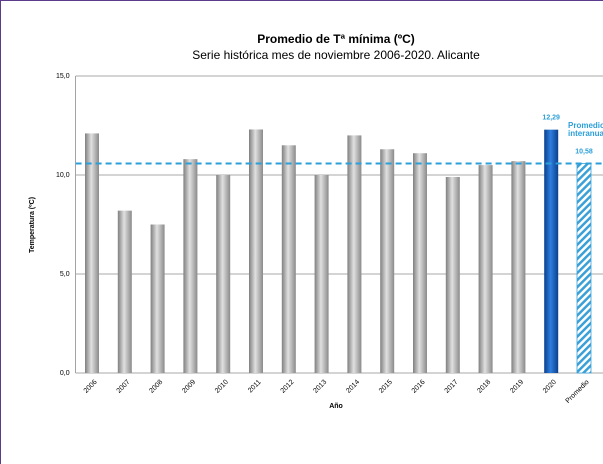 Image resolution: width=603 pixels, height=464 pixels. What do you see at coordinates (65, 274) in the screenshot?
I see `y-tick-label: 5,0` at bounding box center [65, 274].